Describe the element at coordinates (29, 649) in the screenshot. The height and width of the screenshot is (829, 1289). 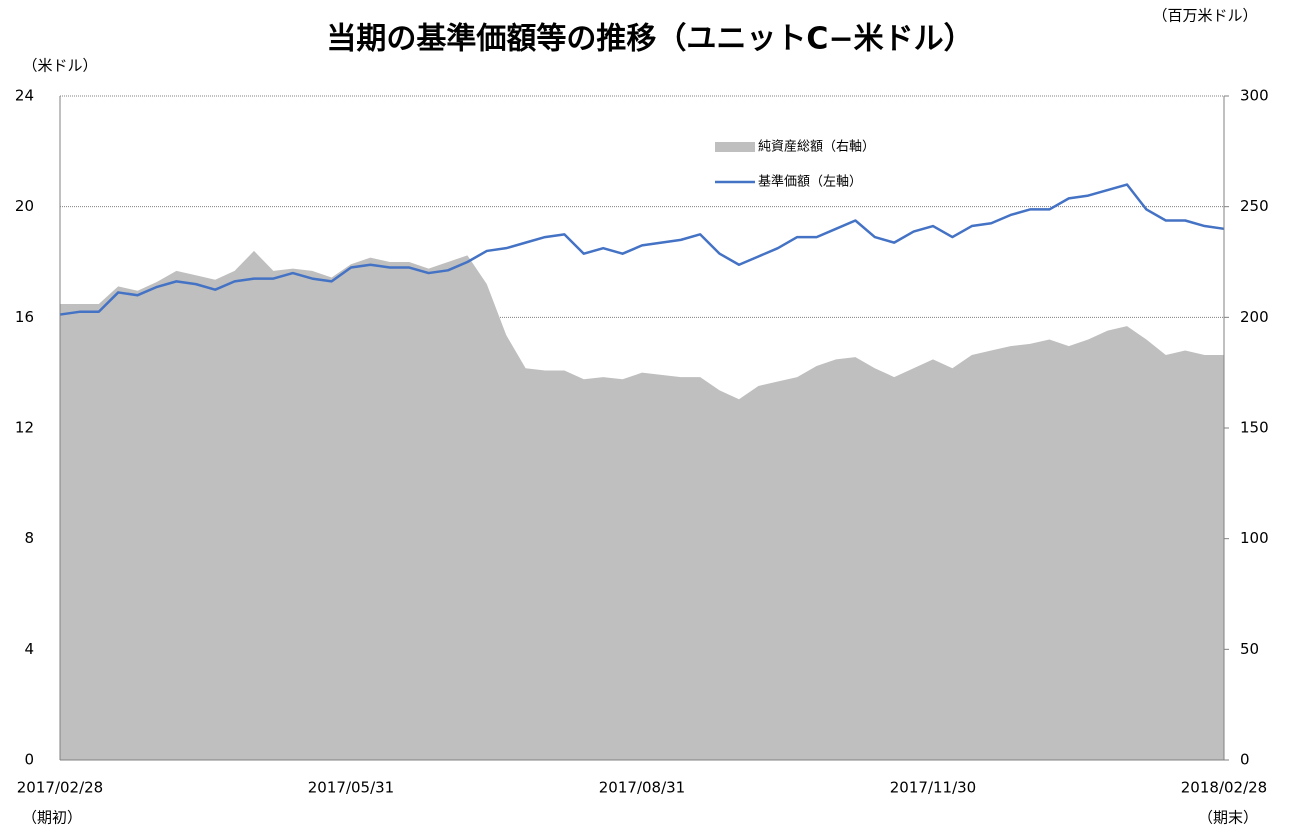
I see `y-tick-label: 4` at that location.